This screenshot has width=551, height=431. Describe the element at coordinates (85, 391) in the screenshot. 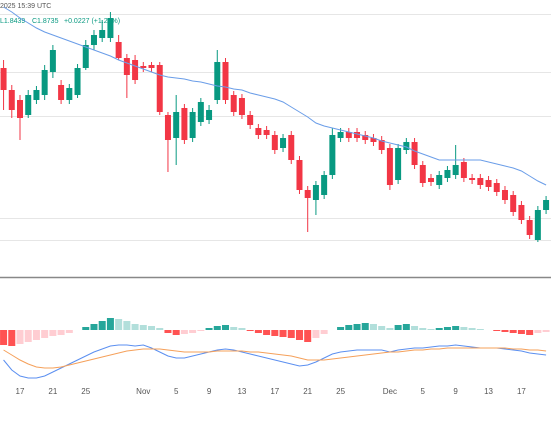

I see `x-tick-label: 25` at that location.